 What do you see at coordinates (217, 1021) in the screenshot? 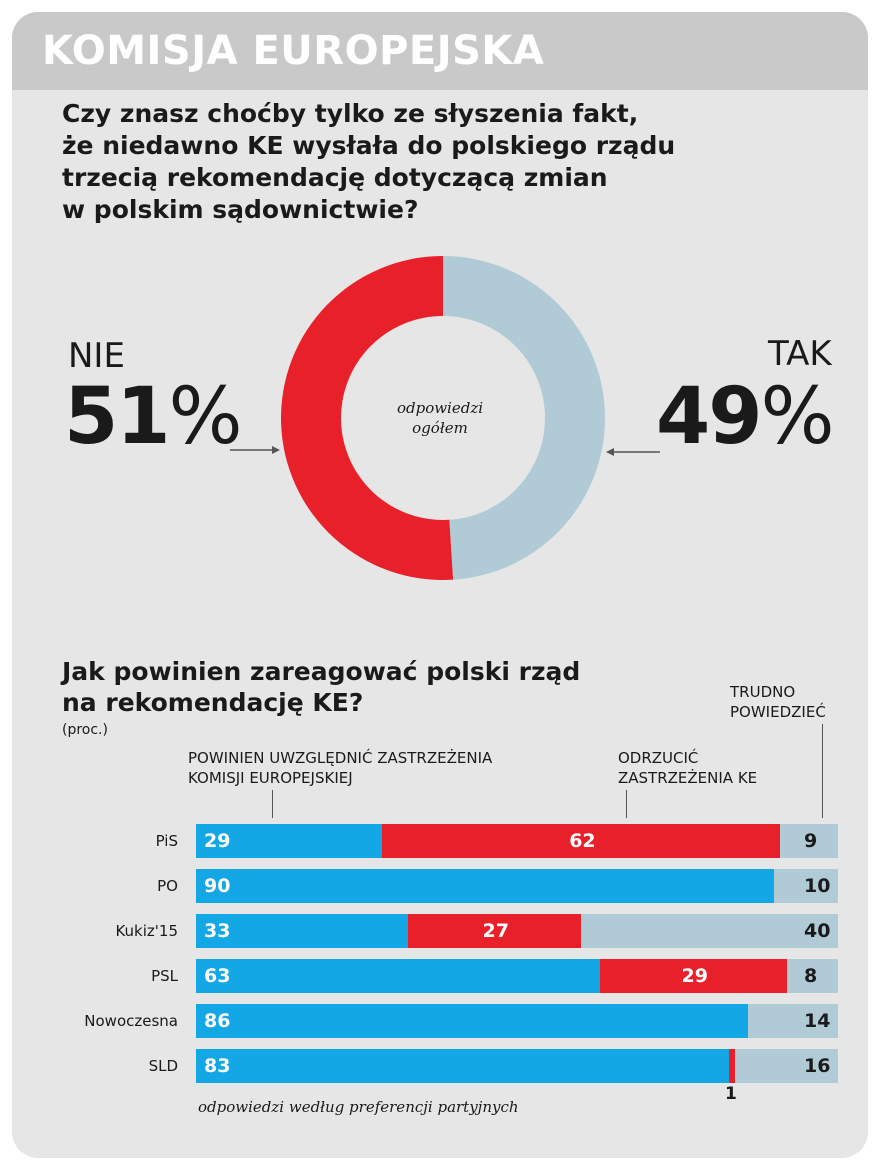
I see `bar-value-label: 86` at bounding box center [217, 1021].